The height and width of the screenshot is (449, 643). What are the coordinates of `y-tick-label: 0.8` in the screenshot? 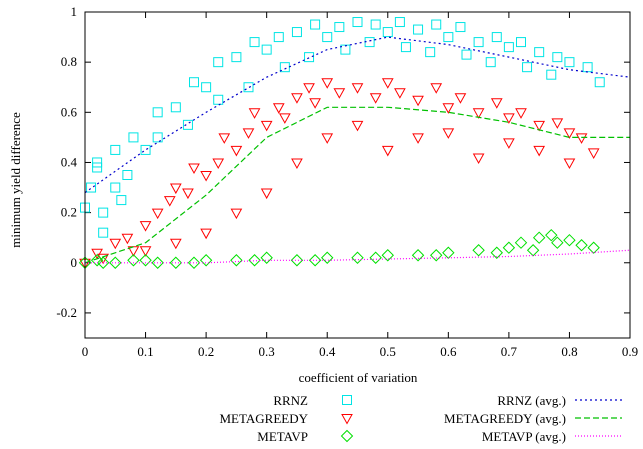 It's located at (69, 61).